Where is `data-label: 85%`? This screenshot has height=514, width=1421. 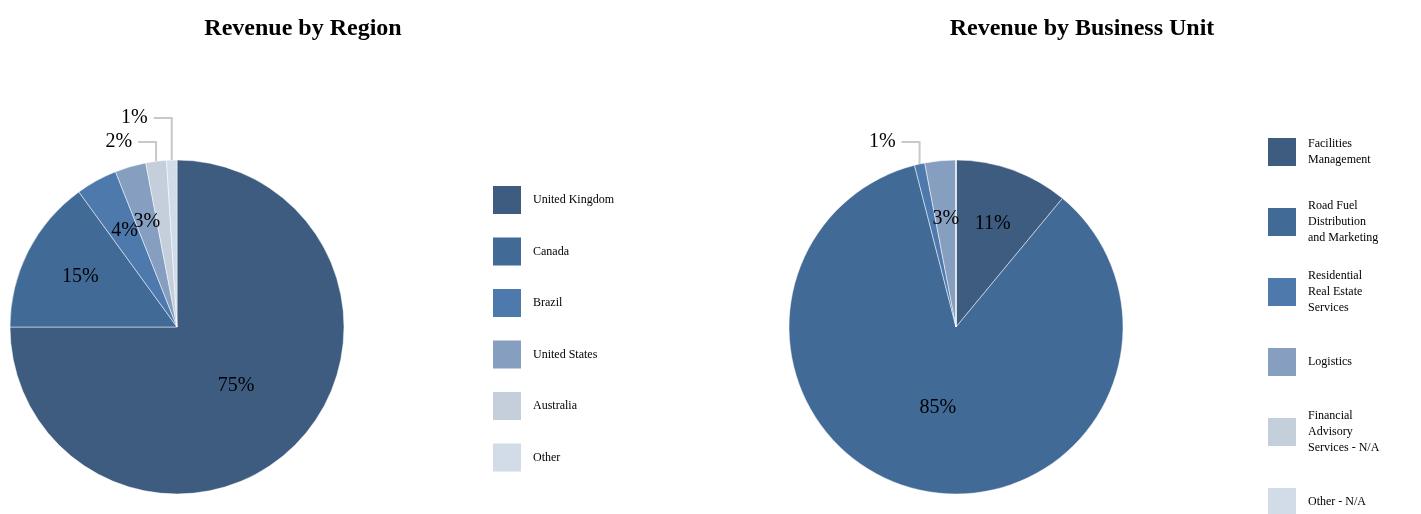 data-label: 85% is located at coordinates (938, 406).